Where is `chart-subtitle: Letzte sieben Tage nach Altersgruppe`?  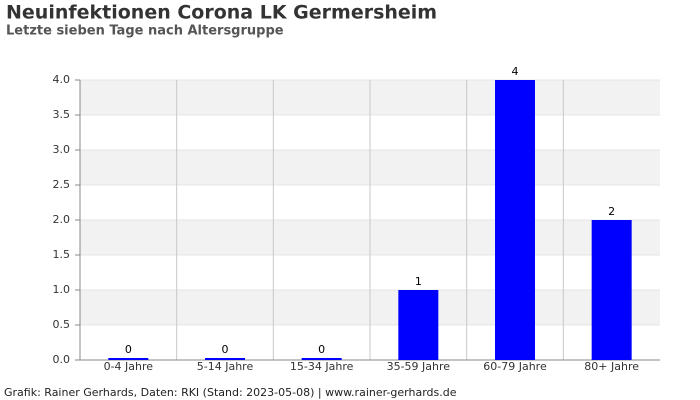
chart-subtitle: Letzte sieben Tage nach Altersgruppe is located at coordinates (145, 31).